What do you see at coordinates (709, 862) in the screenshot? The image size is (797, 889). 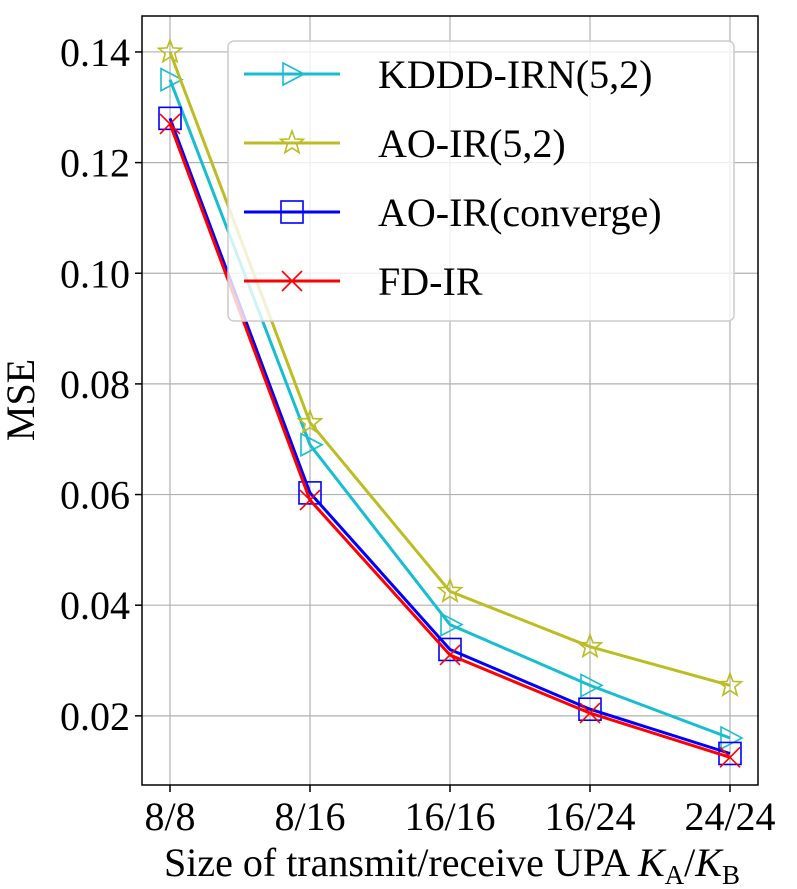 I see `x-axis-label-k2: K` at bounding box center [709, 862].